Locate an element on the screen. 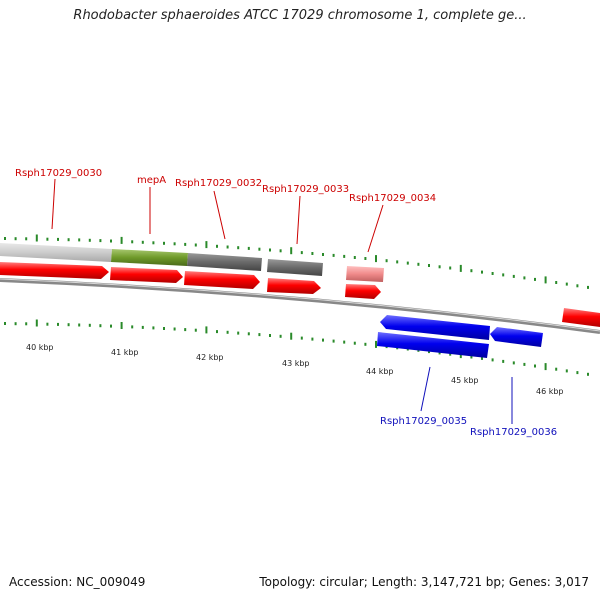  scale-label: 45 kbp is located at coordinates (465, 380).